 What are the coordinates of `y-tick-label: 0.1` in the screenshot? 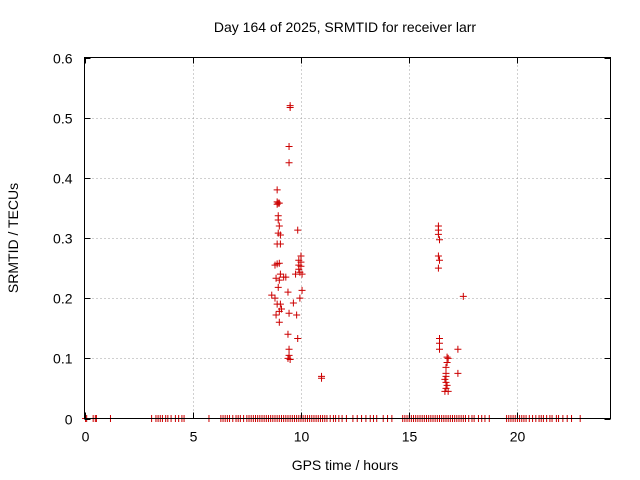 It's located at (63, 359).